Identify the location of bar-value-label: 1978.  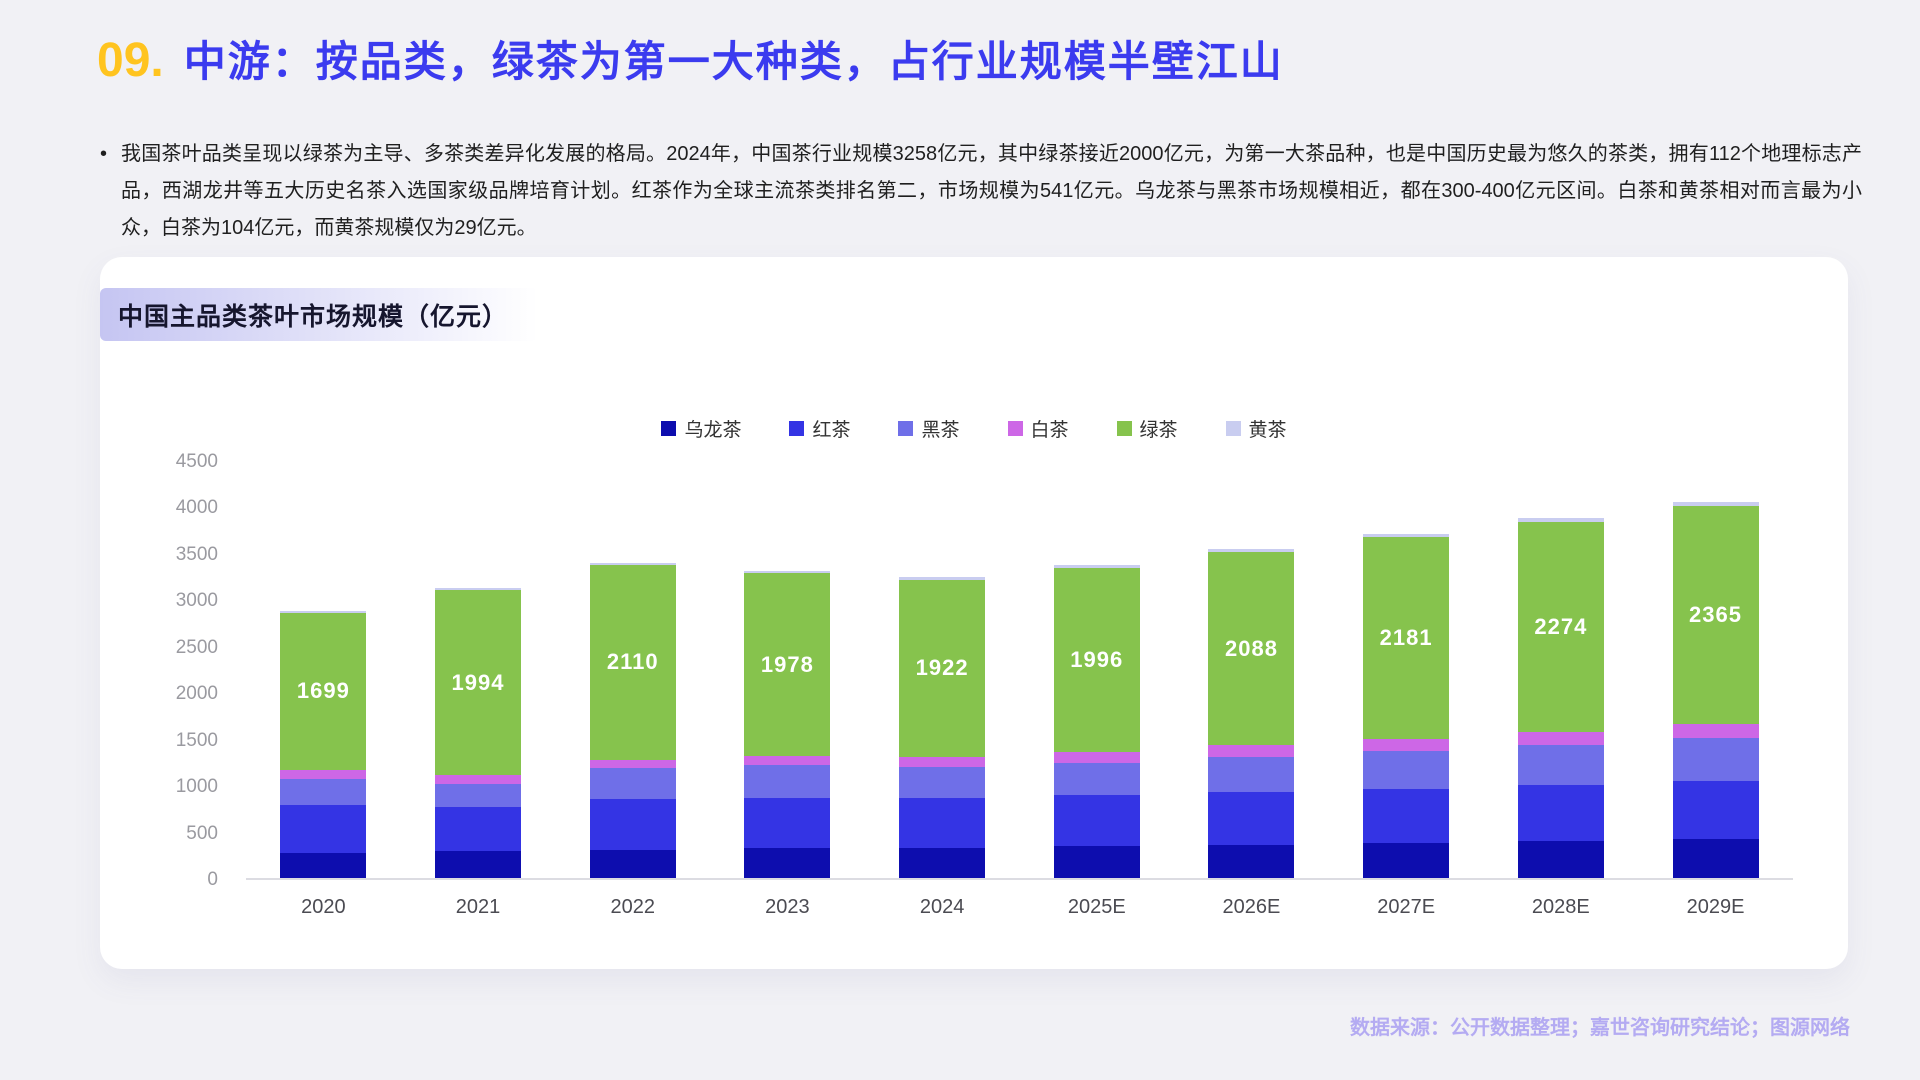
(787, 664).